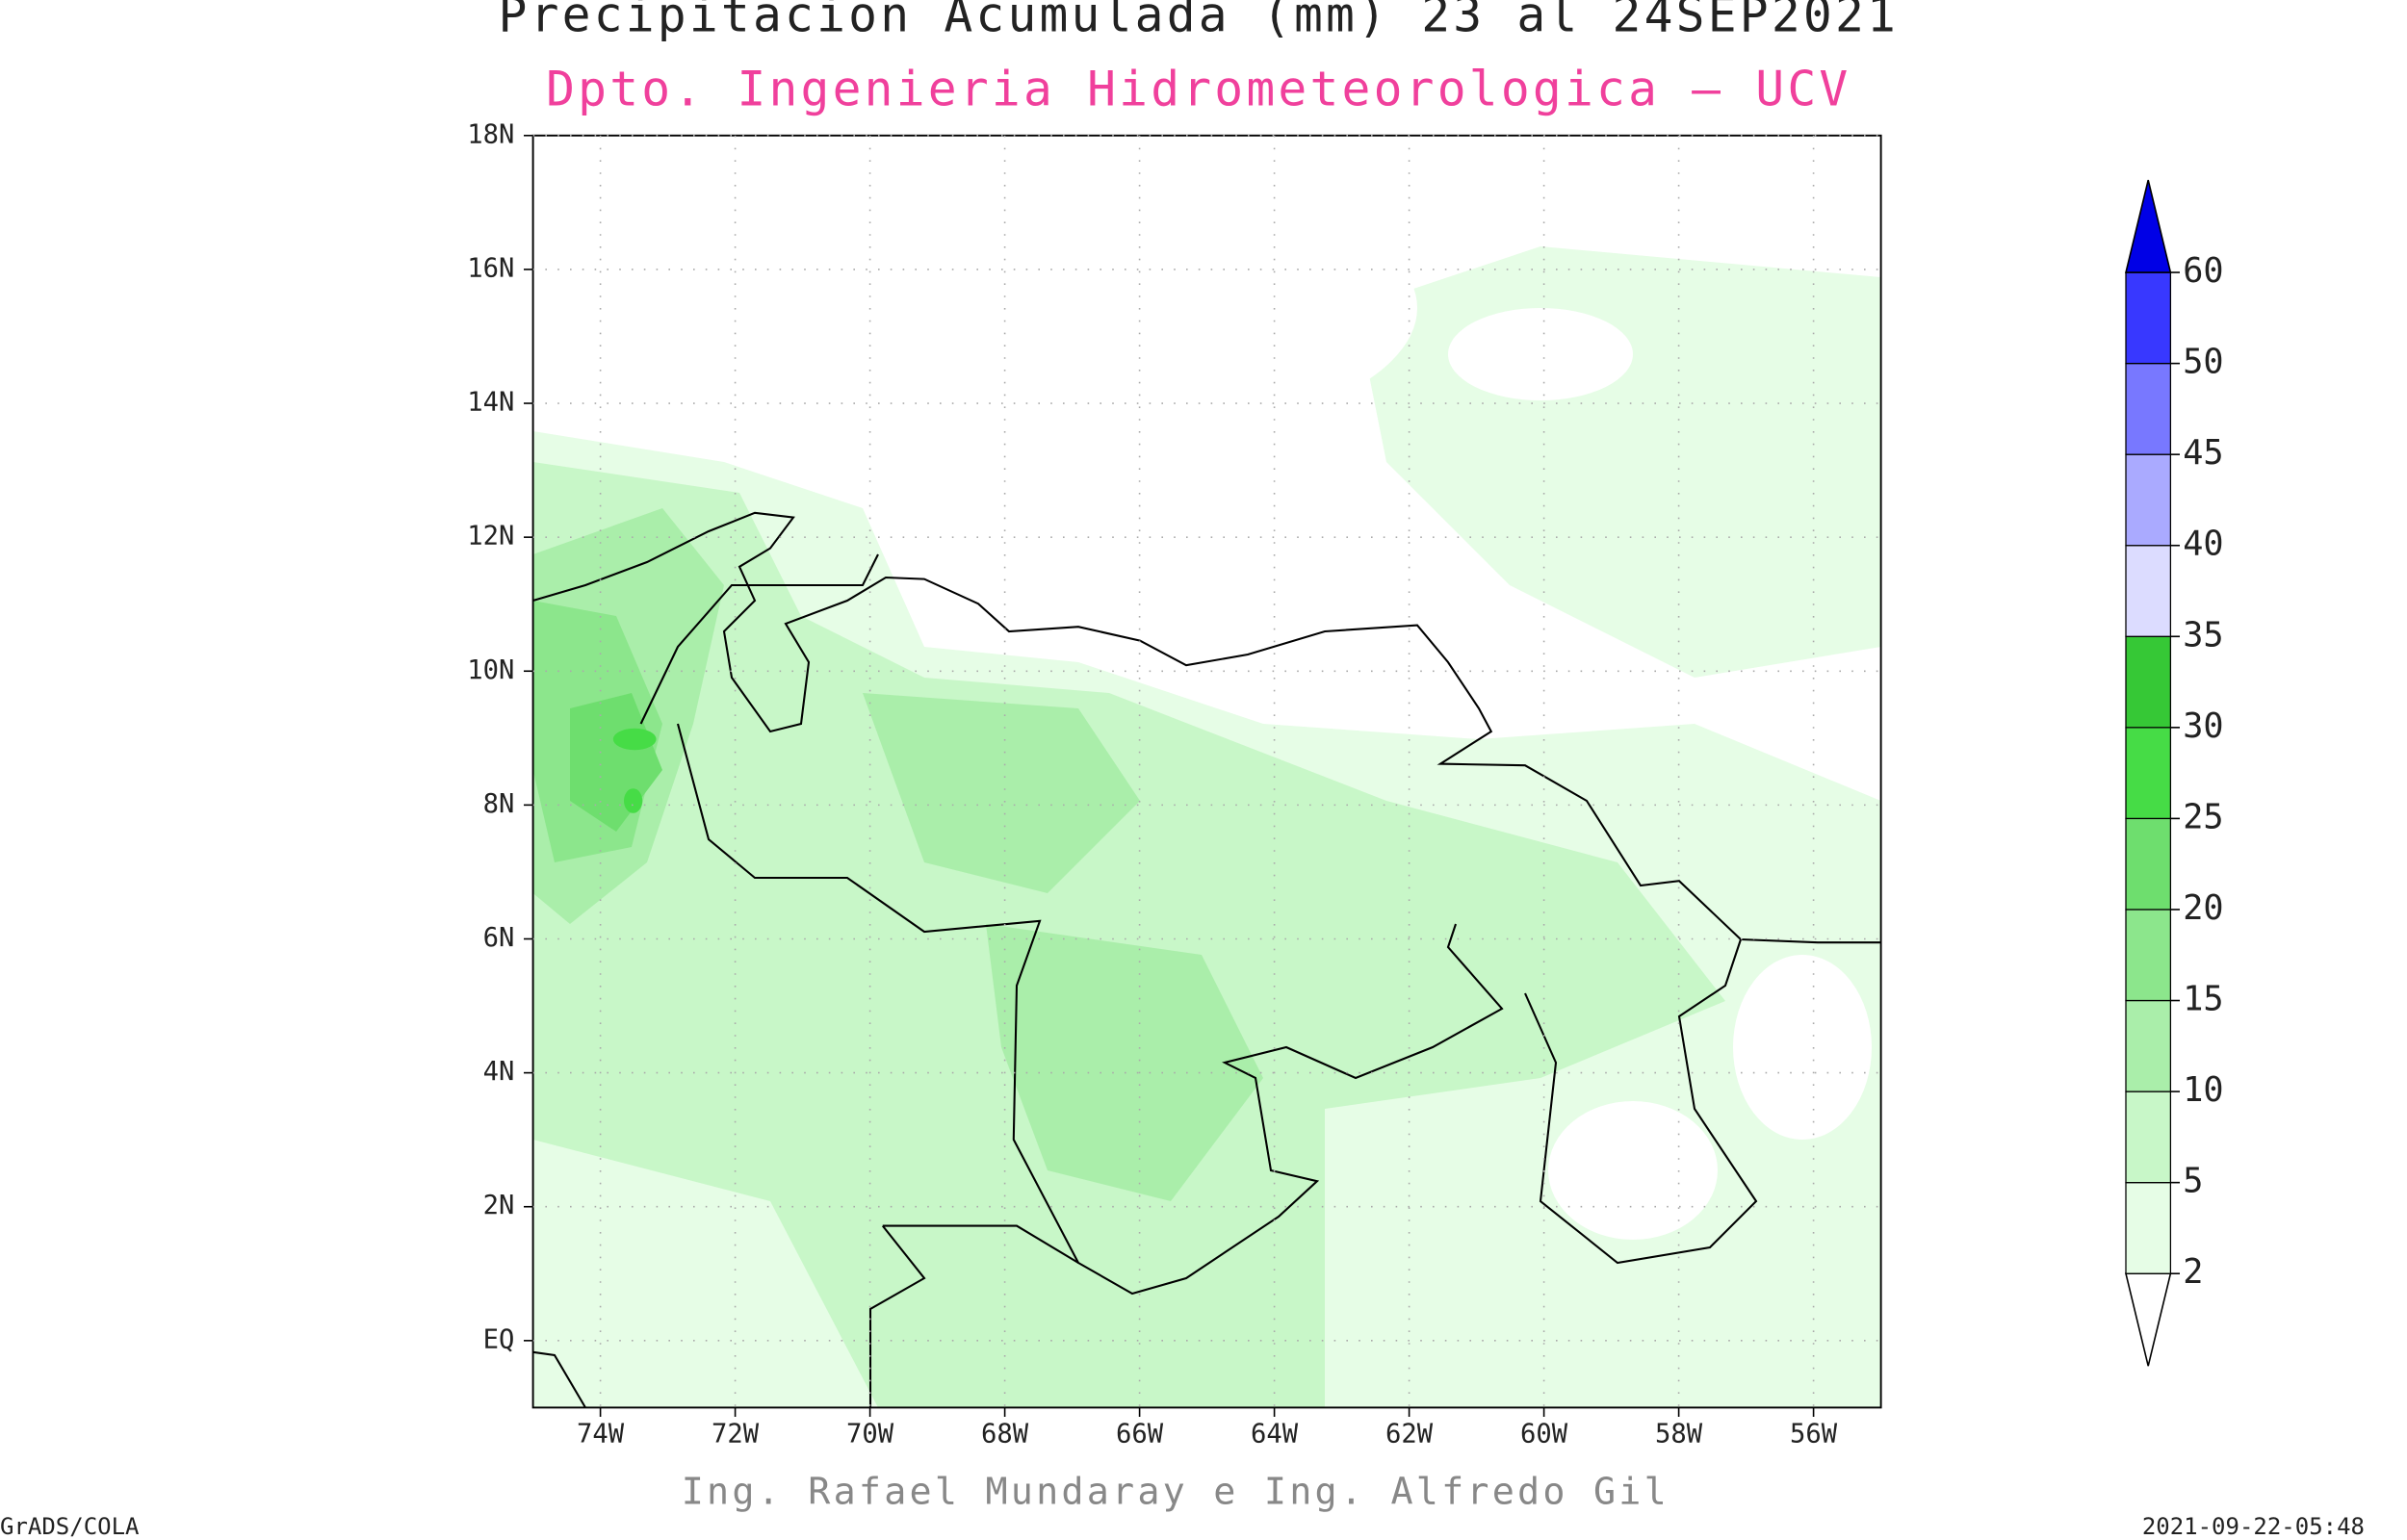 The height and width of the screenshot is (1540, 2407). Describe the element at coordinates (2253, 1526) in the screenshot. I see `footer-right: 2021-09-22-05:48` at that location.